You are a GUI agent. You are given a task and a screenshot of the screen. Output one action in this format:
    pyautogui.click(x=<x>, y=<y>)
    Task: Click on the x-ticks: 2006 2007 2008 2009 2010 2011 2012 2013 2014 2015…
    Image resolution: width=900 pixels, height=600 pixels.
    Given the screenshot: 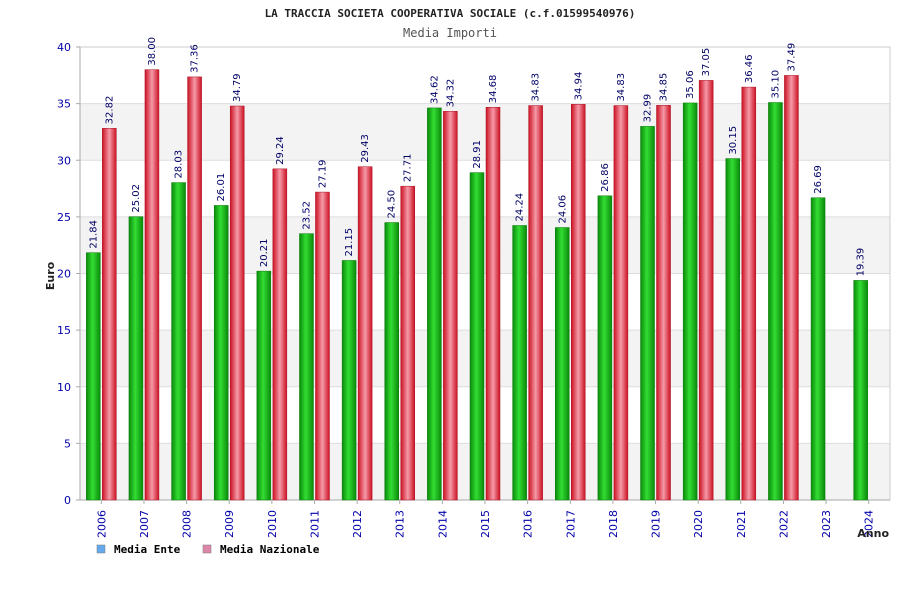 What is the action you would take?
    pyautogui.click(x=485, y=519)
    